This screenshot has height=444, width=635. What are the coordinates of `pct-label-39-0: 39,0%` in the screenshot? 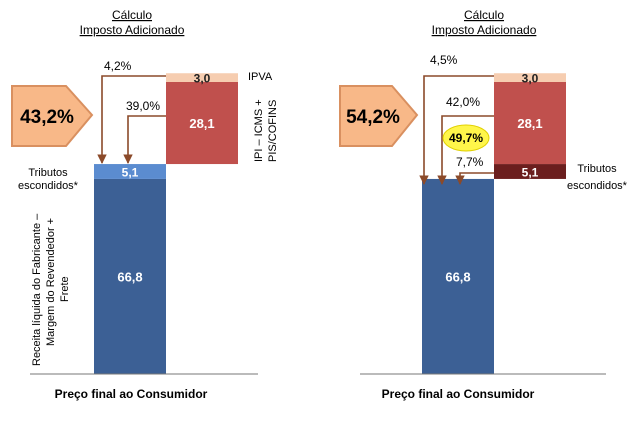 It's located at (143, 106).